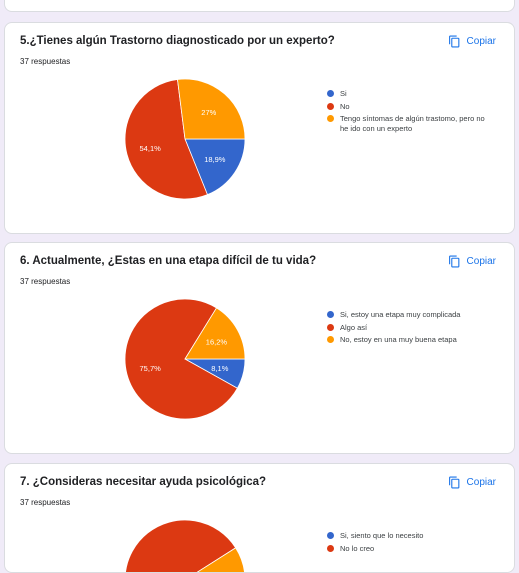 This screenshot has height=573, width=519. I want to click on legend-item: Si, siento que lo necesito, so click(409, 536).